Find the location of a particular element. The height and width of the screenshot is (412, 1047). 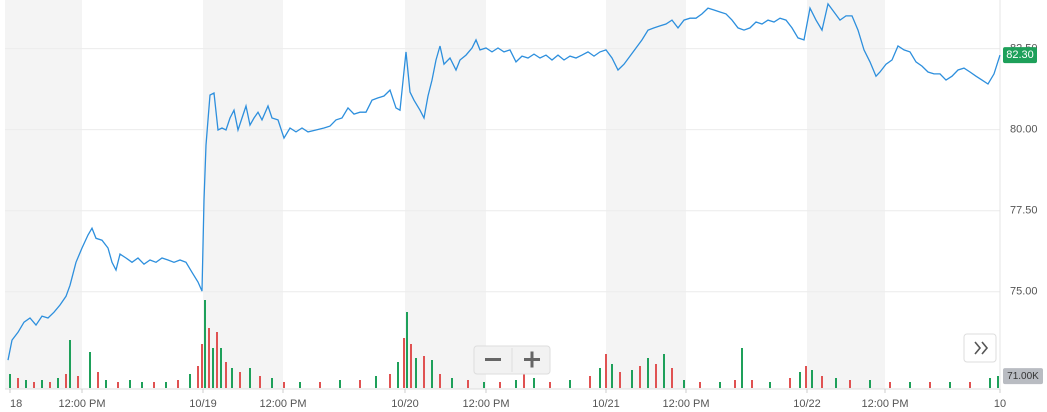

volume-tag is located at coordinates (1023, 376).